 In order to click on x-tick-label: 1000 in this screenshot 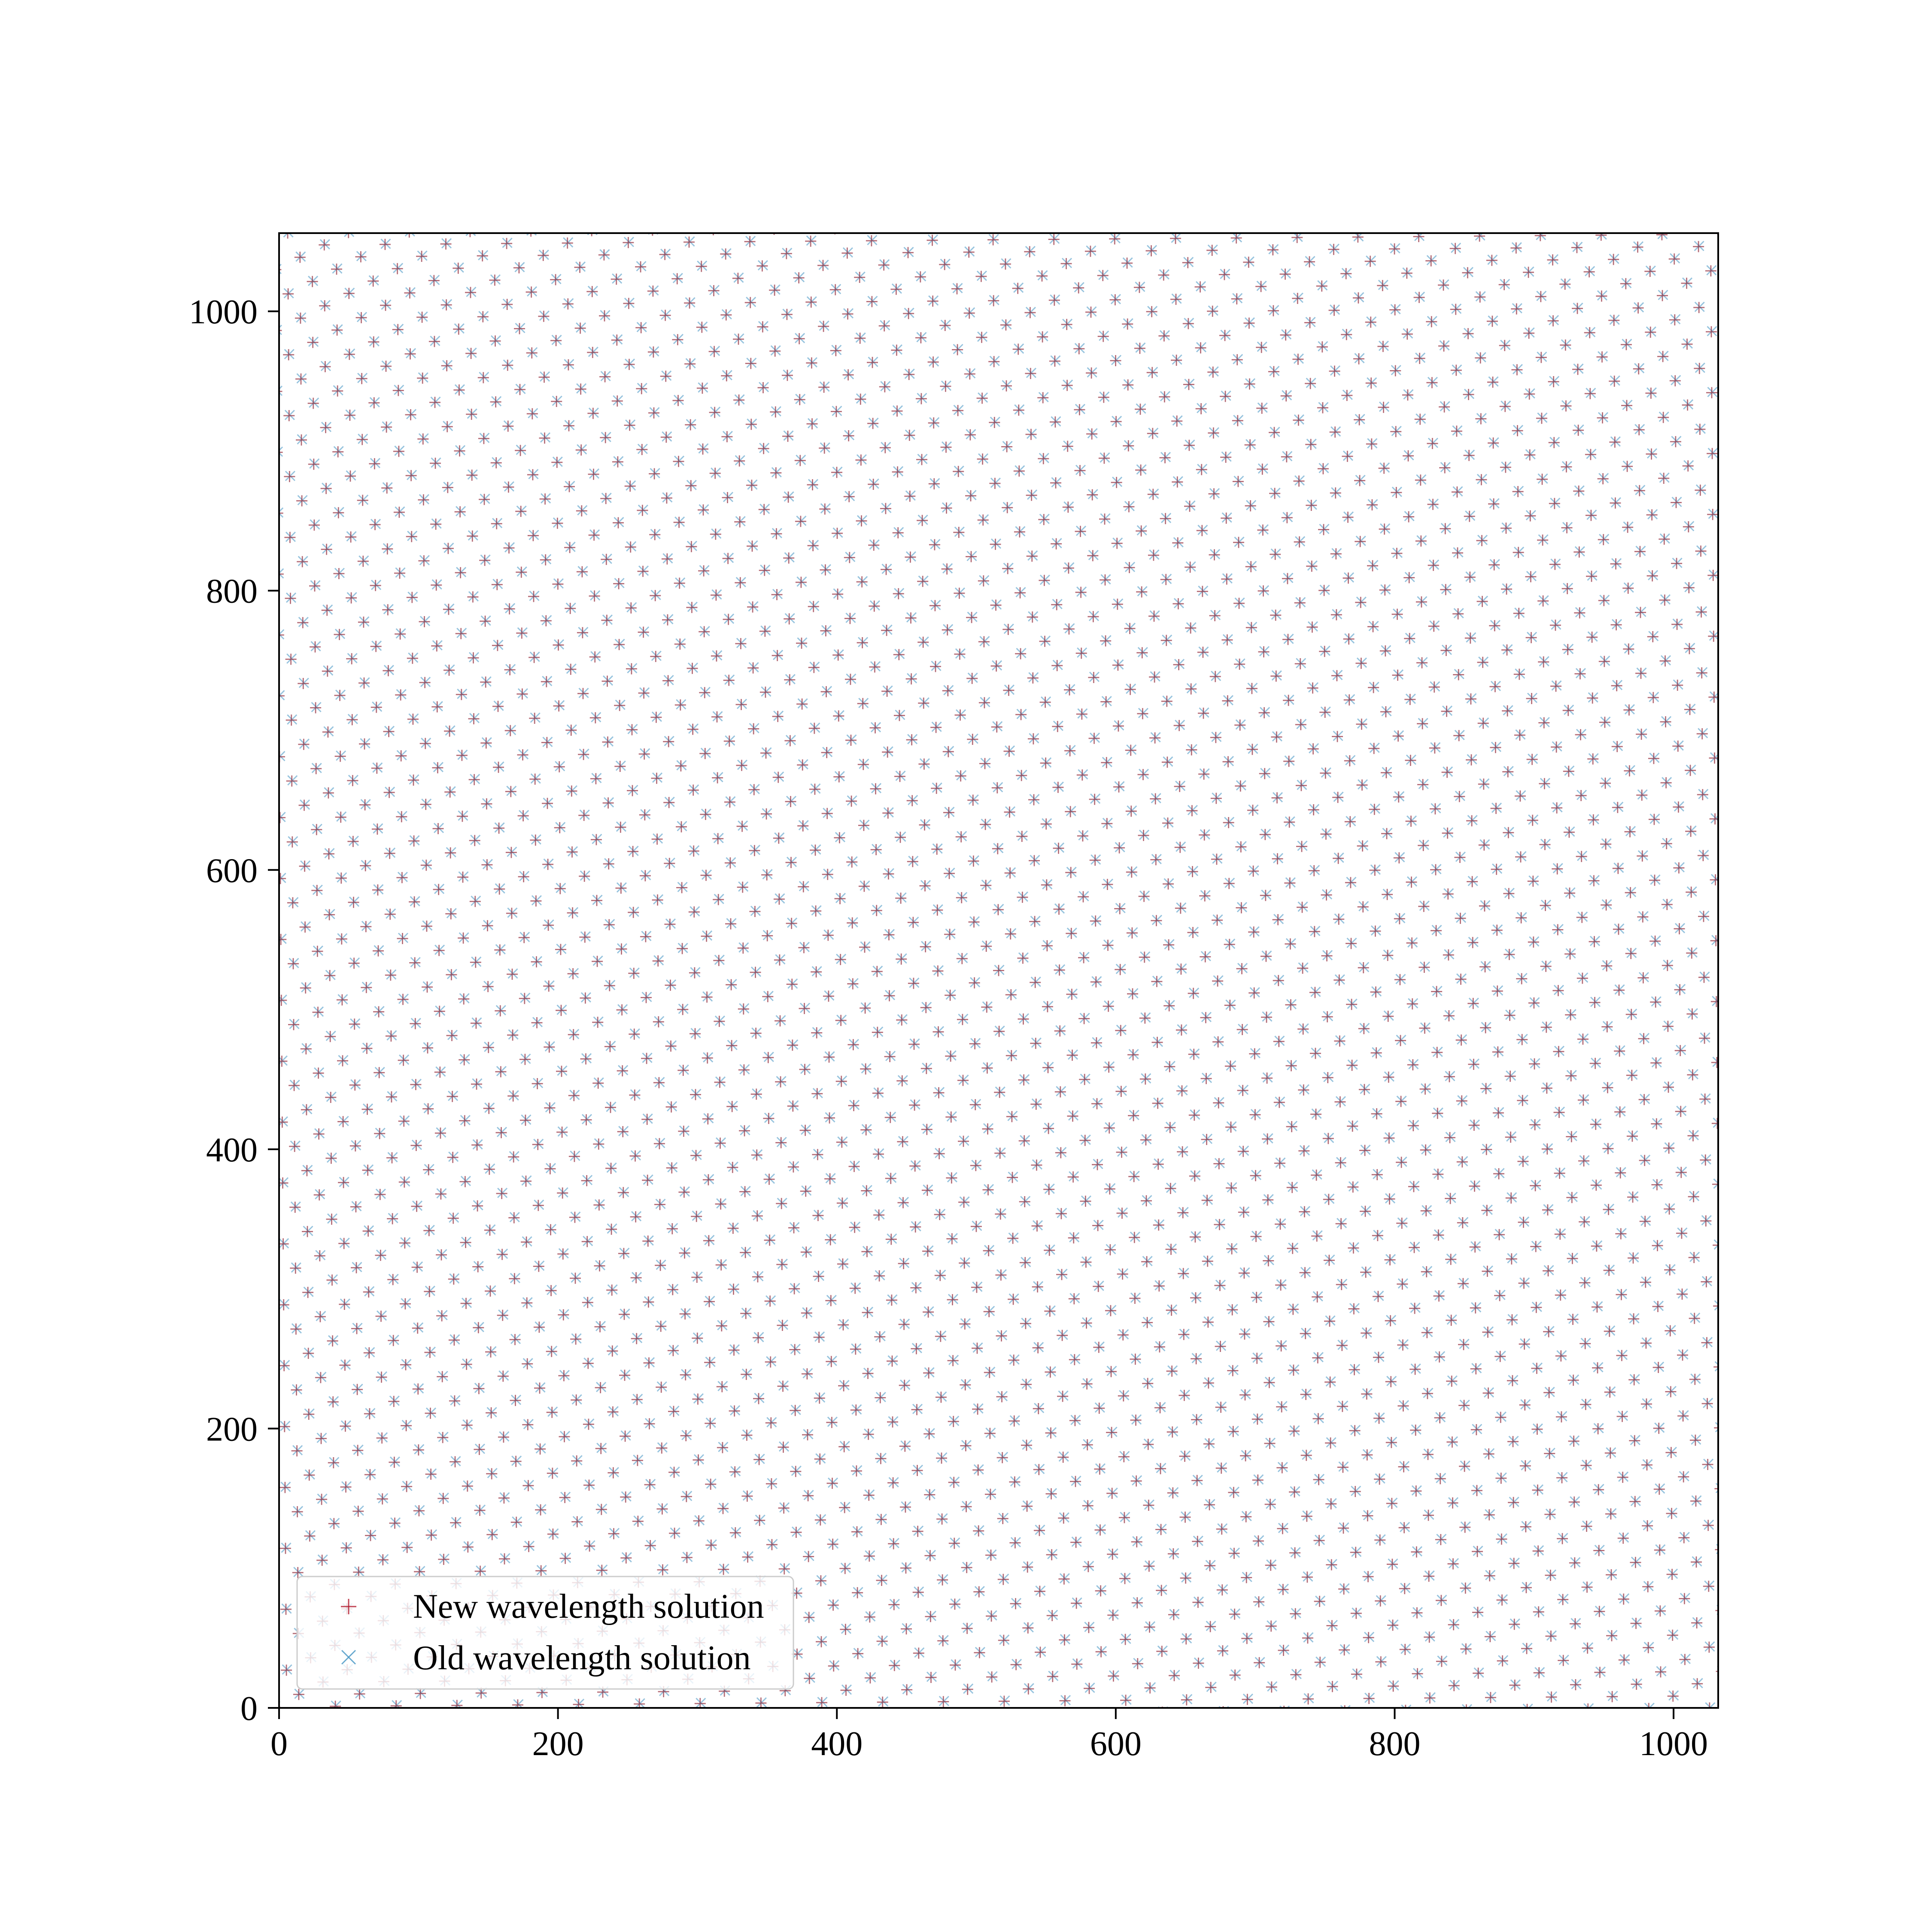, I will do `click(1674, 1744)`.